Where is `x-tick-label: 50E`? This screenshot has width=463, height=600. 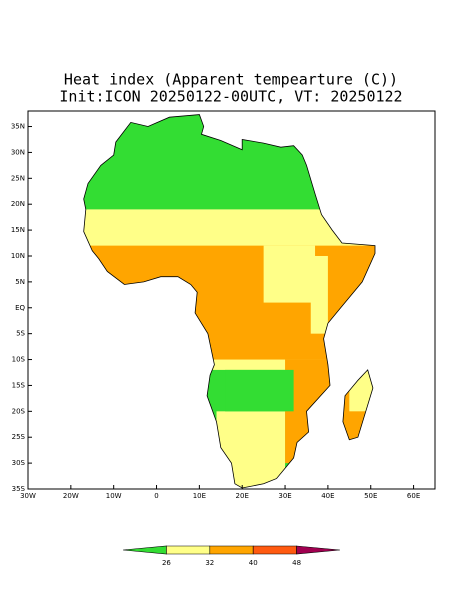 x-tick-label: 50E is located at coordinates (370, 496).